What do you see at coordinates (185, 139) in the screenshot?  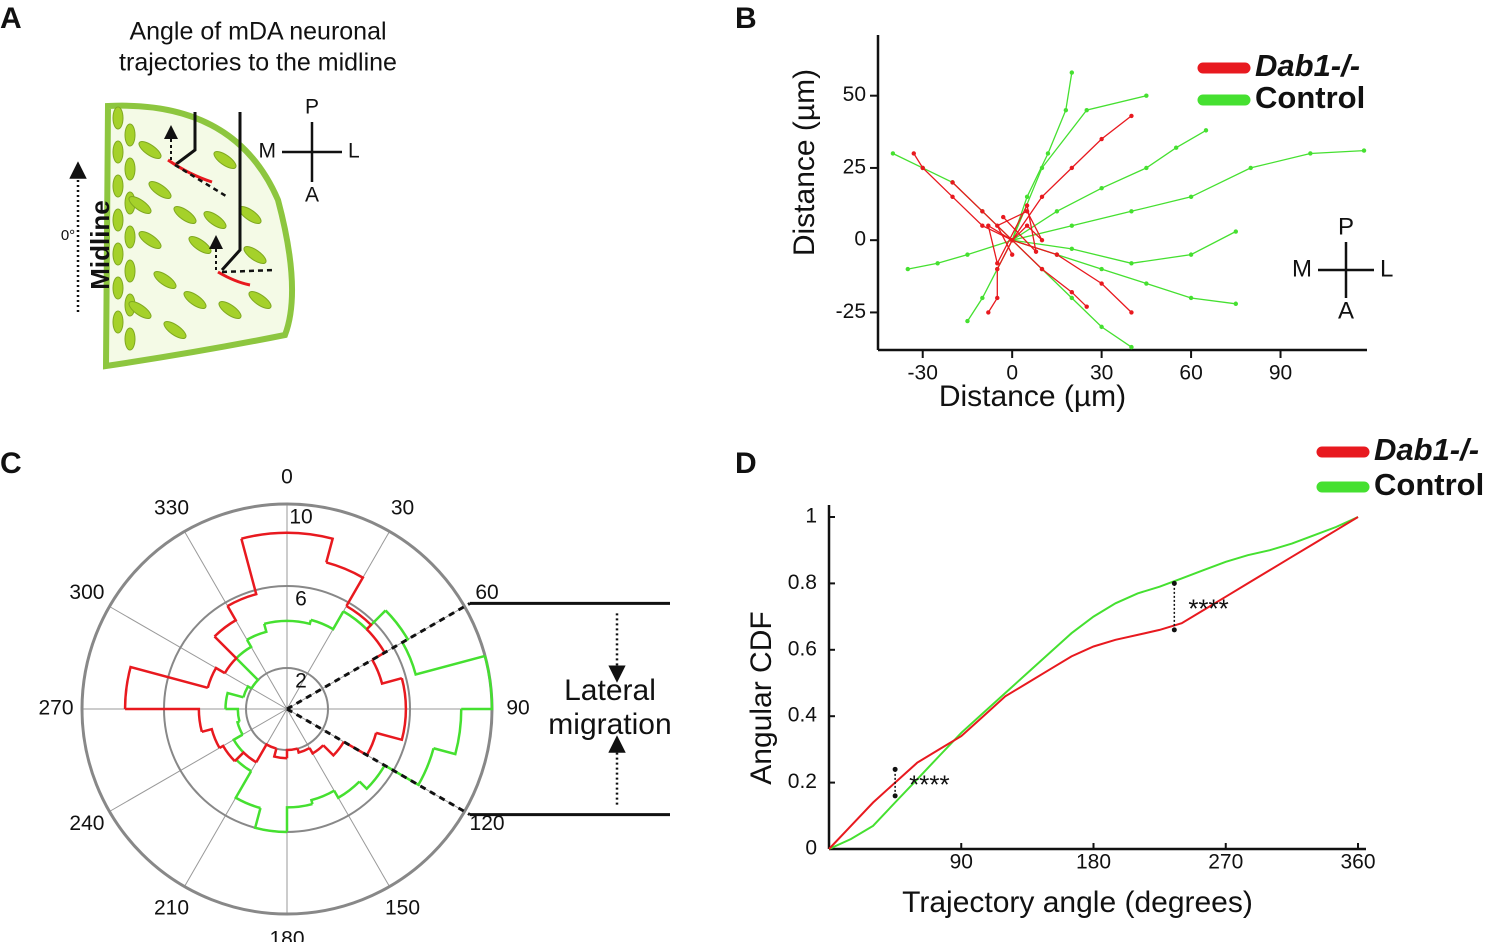 I see `trajectory-schematic` at bounding box center [185, 139].